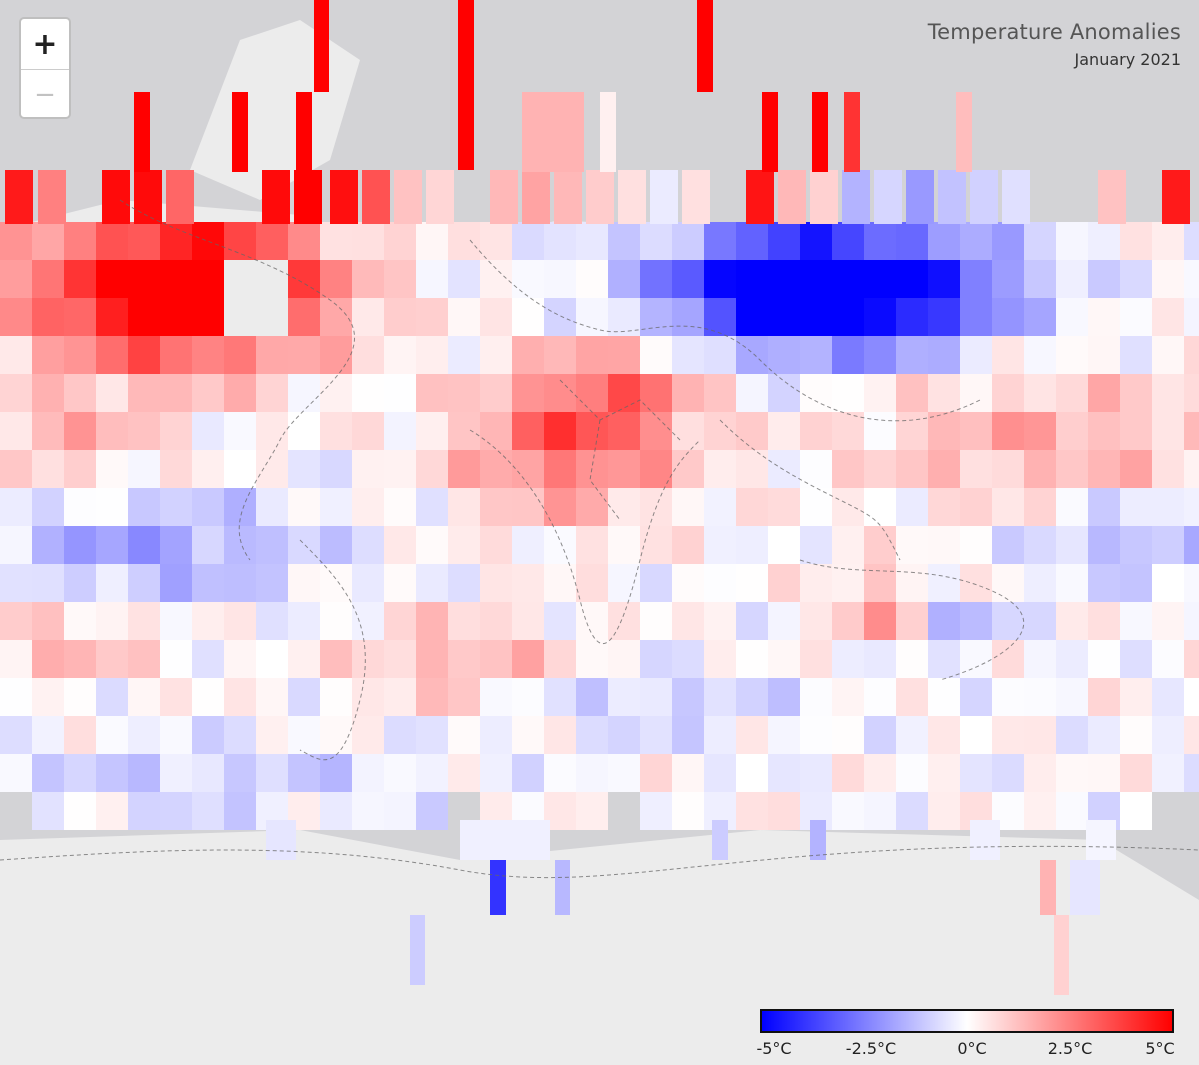 This screenshot has width=1199, height=1065. Describe the element at coordinates (965, 1037) in the screenshot. I see `color-legend: -5°C -2.5°C 0°C 2.5°C 5°C` at that location.